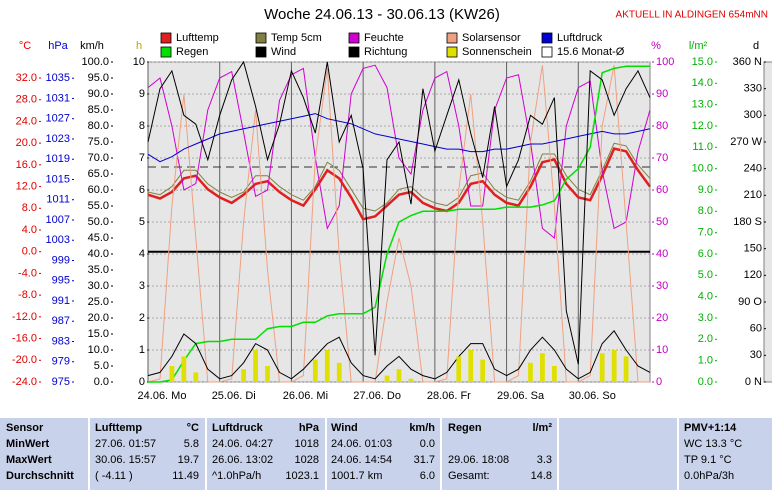 Image resolution: width=772 pixels, height=495 pixels. Describe the element at coordinates (24, 382) in the screenshot. I see `y-tick-label: -24.0` at that location.